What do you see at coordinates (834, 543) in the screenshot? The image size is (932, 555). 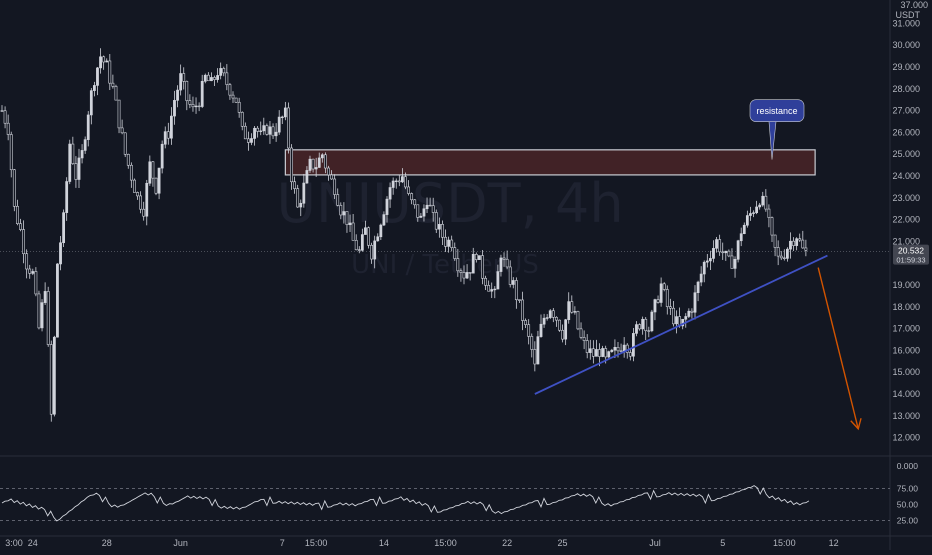 I see `time-tick-label: 12` at bounding box center [834, 543].